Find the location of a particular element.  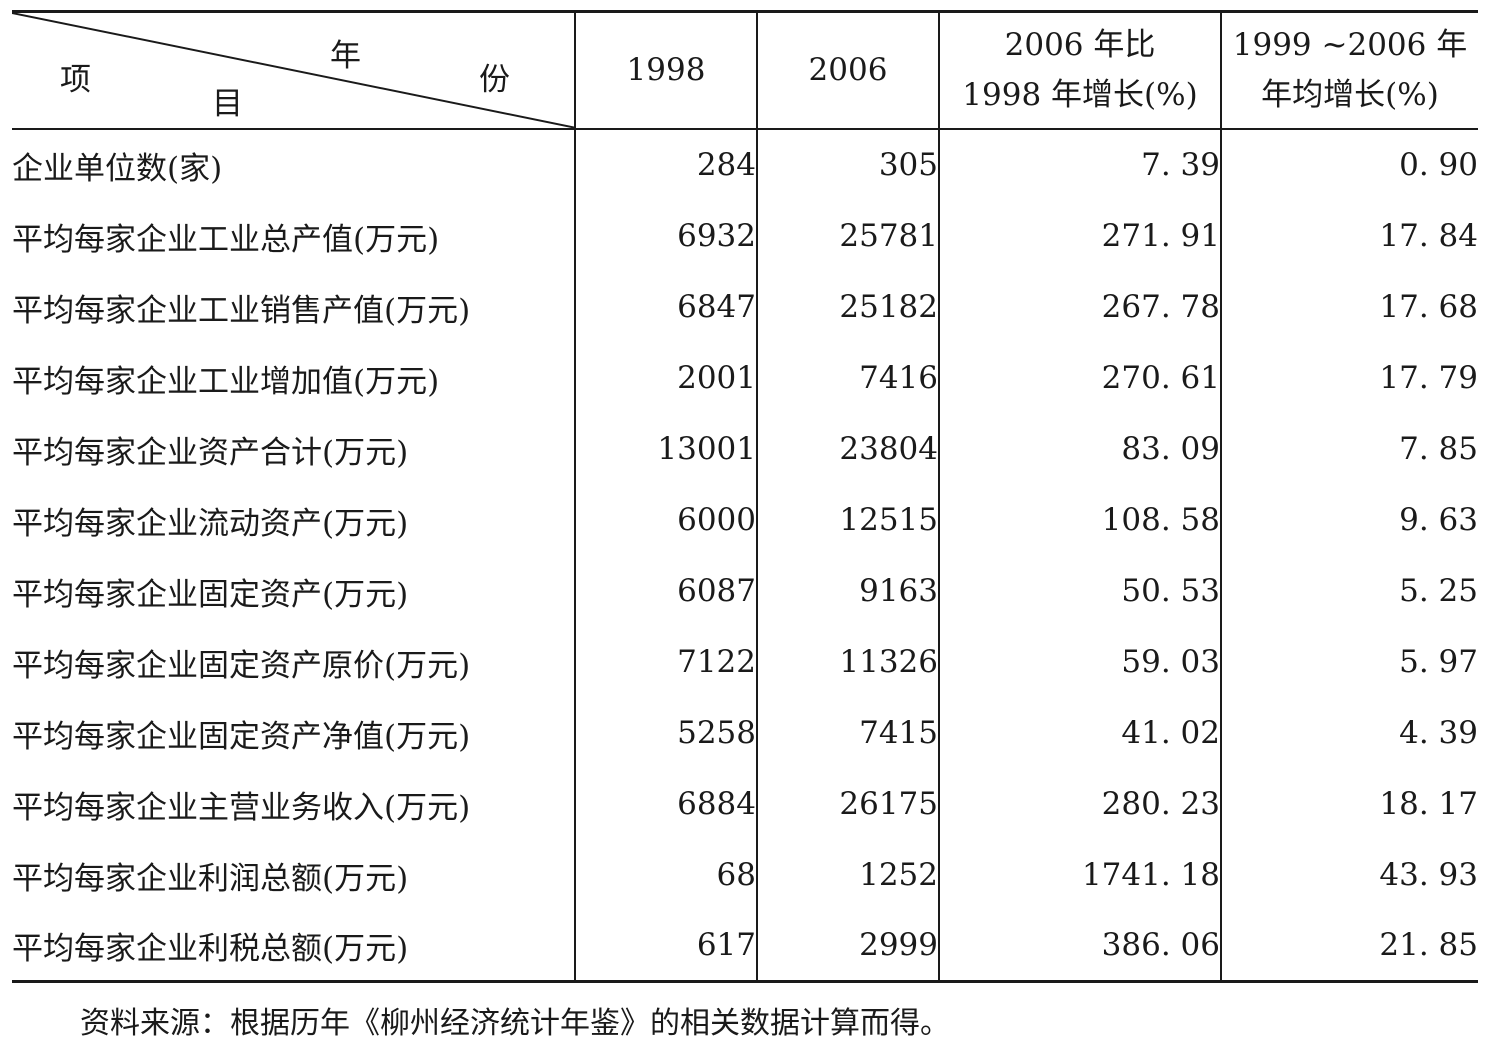

row-label: 平均每家企业工业总产值(万元) is located at coordinates (226, 239).